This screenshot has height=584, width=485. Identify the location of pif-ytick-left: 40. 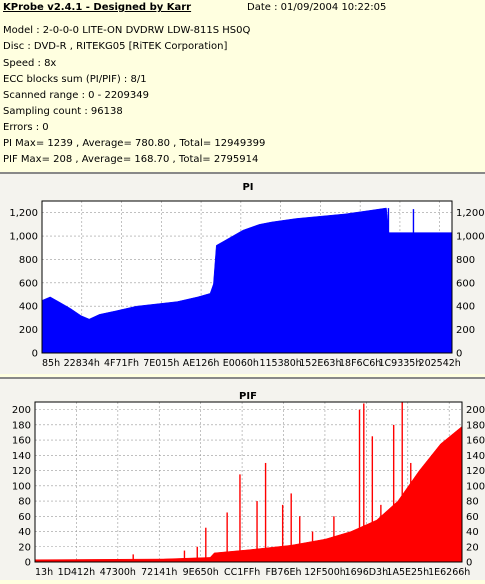
(24, 532).